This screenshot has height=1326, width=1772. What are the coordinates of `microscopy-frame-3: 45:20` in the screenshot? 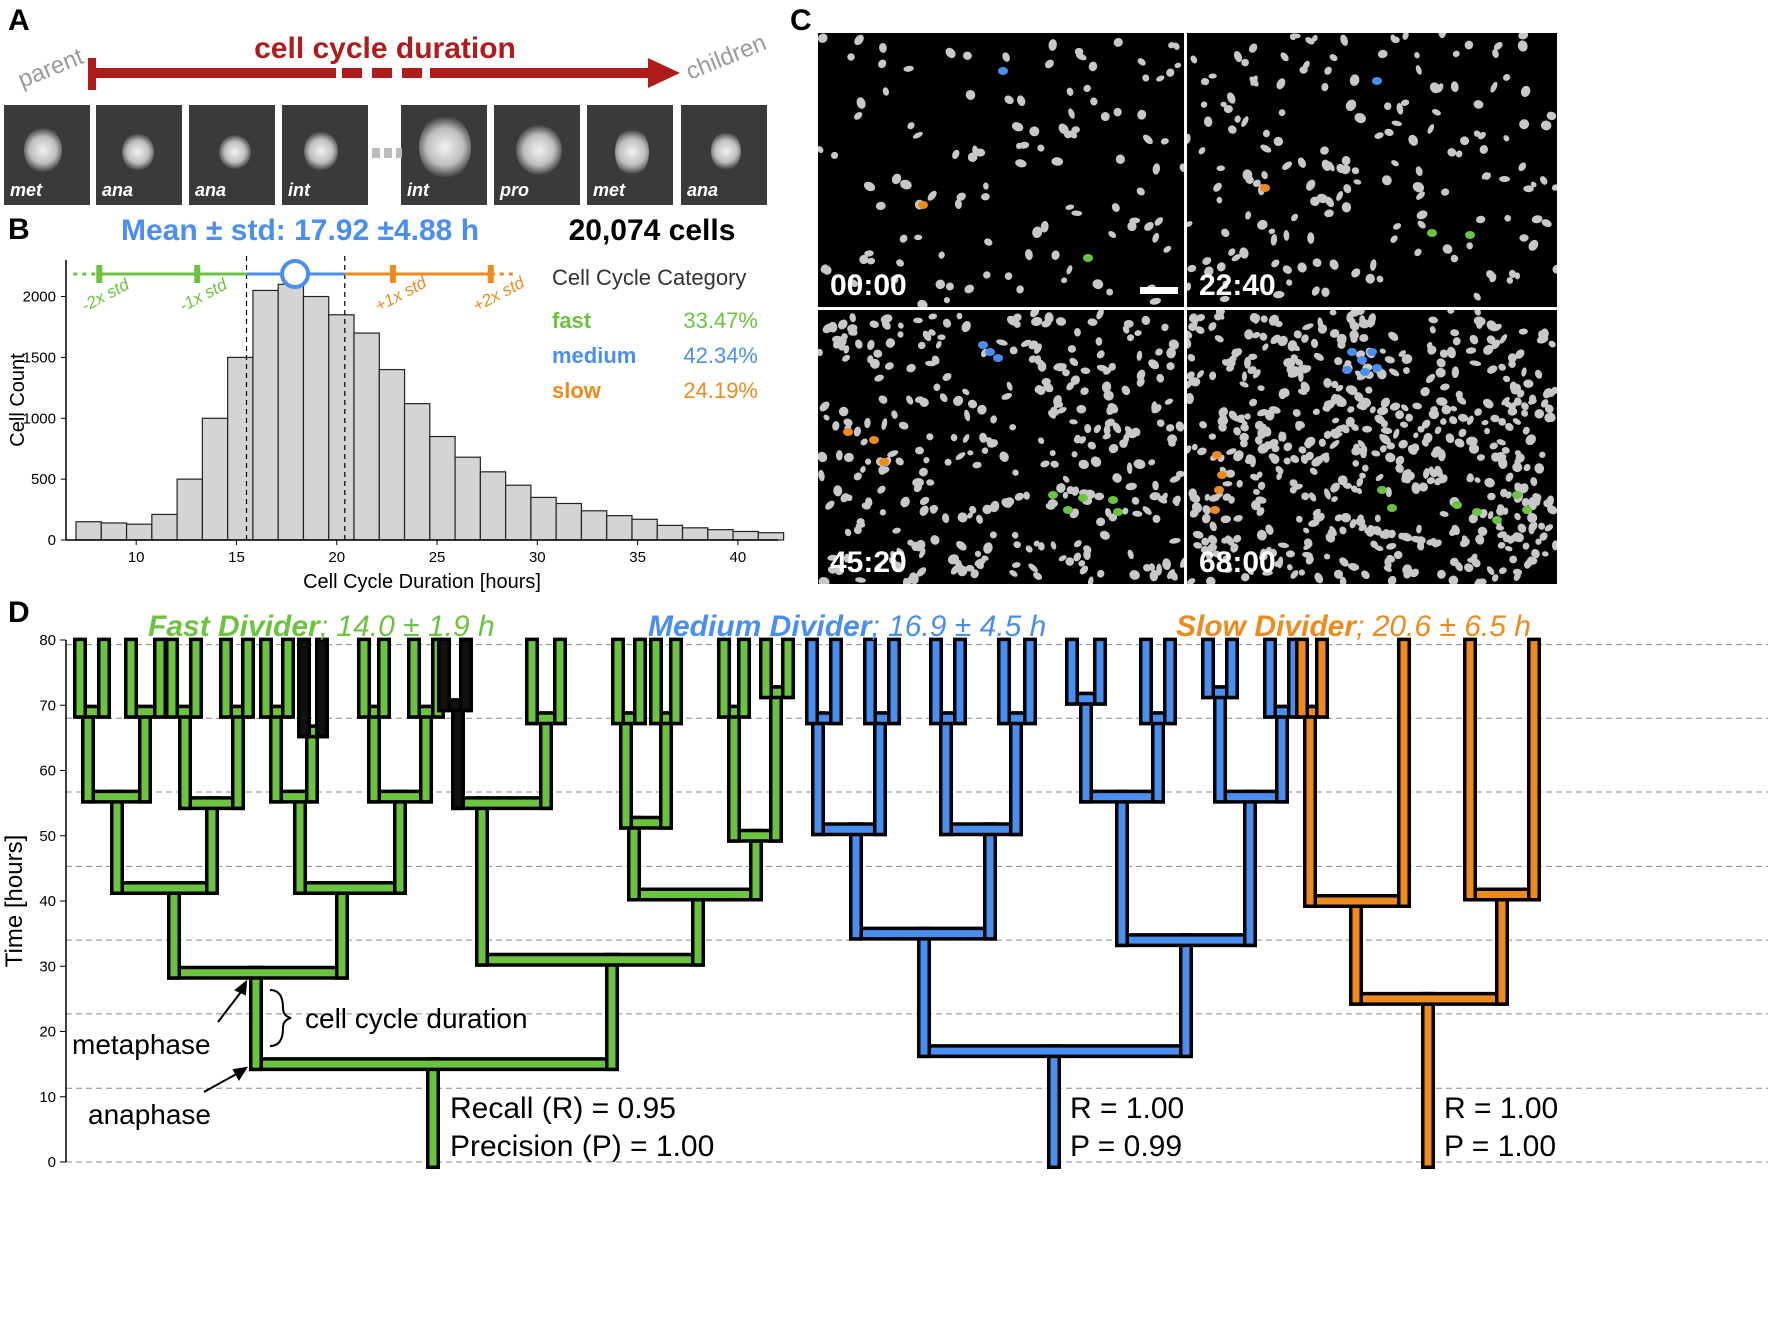 It's located at (1001, 447).